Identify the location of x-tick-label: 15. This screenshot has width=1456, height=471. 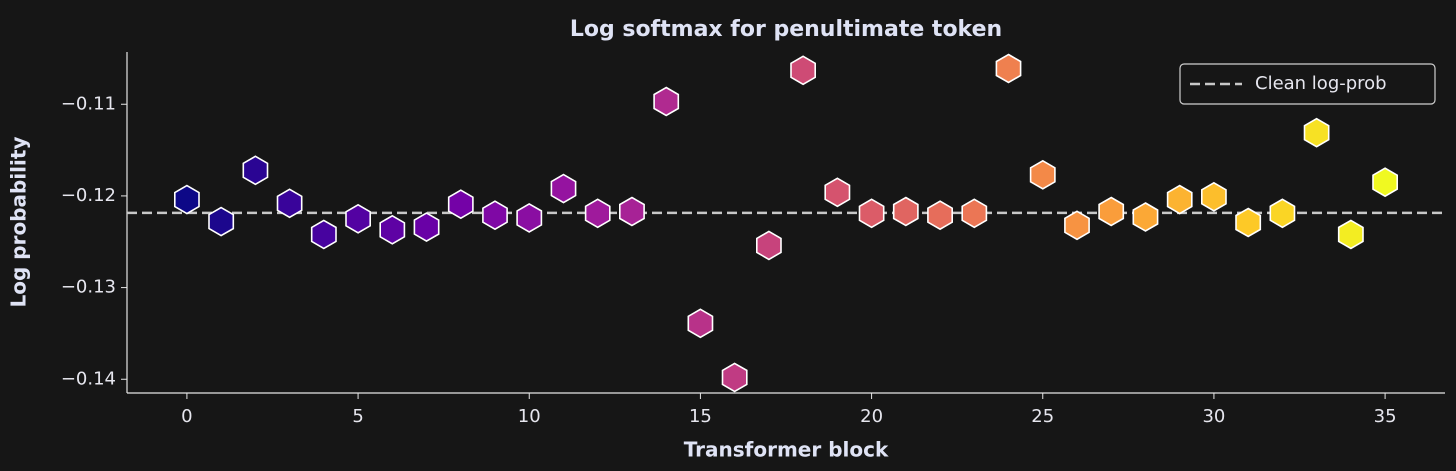
(700, 416).